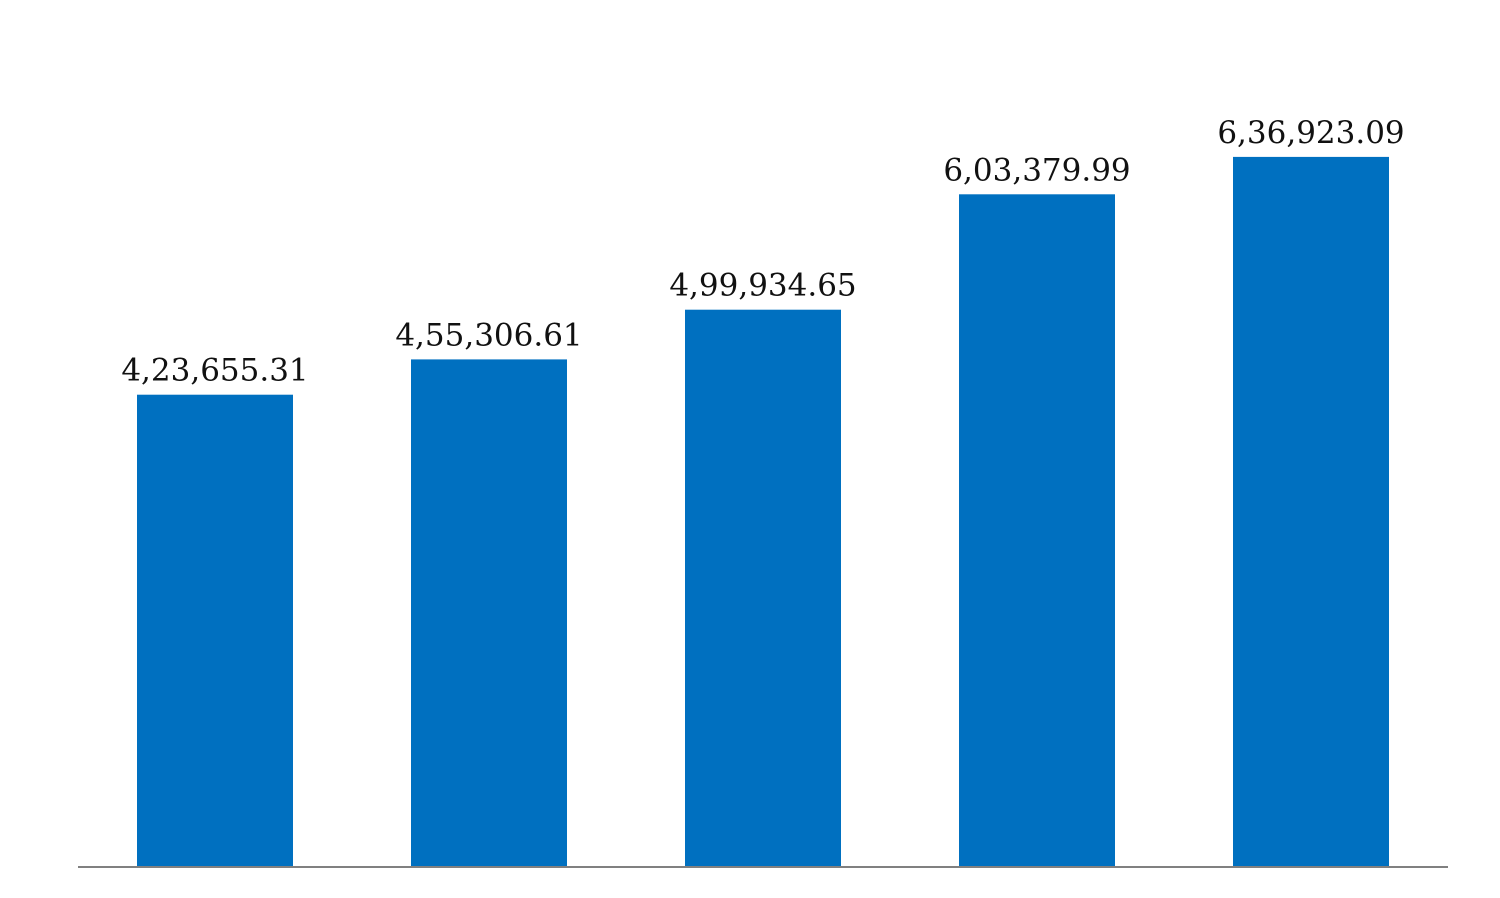 Image resolution: width=1500 pixels, height=898 pixels. I want to click on data-label-5: 6,36,923.09, so click(1310, 133).